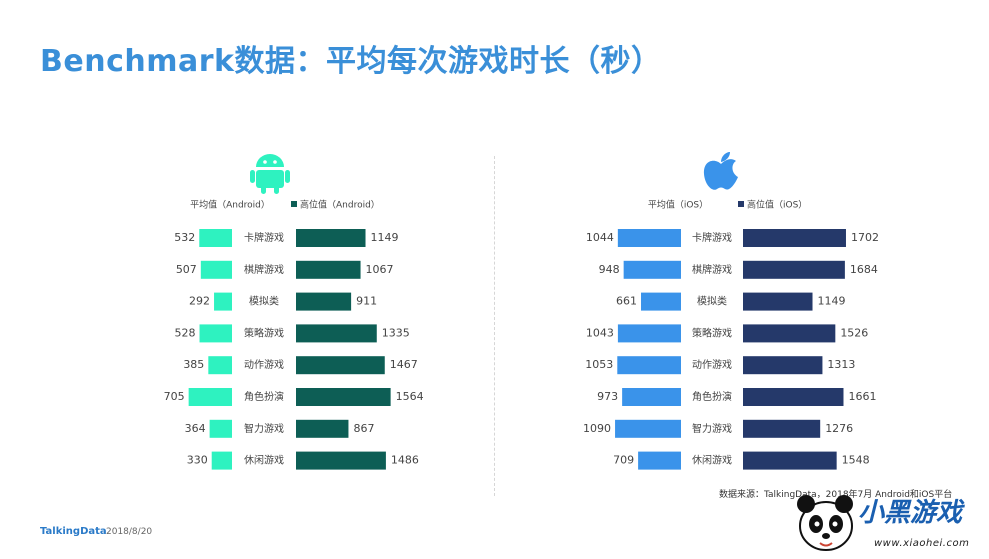  I want to click on data-label-avg: 1043, so click(600, 332).